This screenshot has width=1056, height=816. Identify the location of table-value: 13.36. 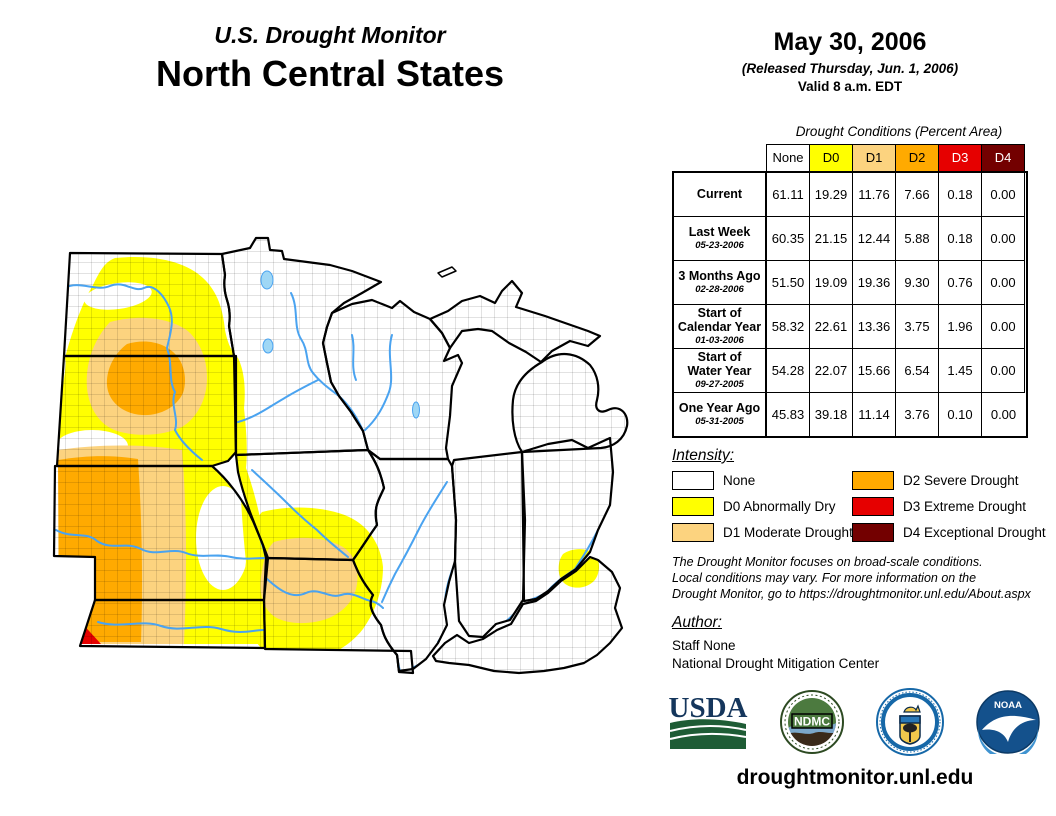
(874, 326).